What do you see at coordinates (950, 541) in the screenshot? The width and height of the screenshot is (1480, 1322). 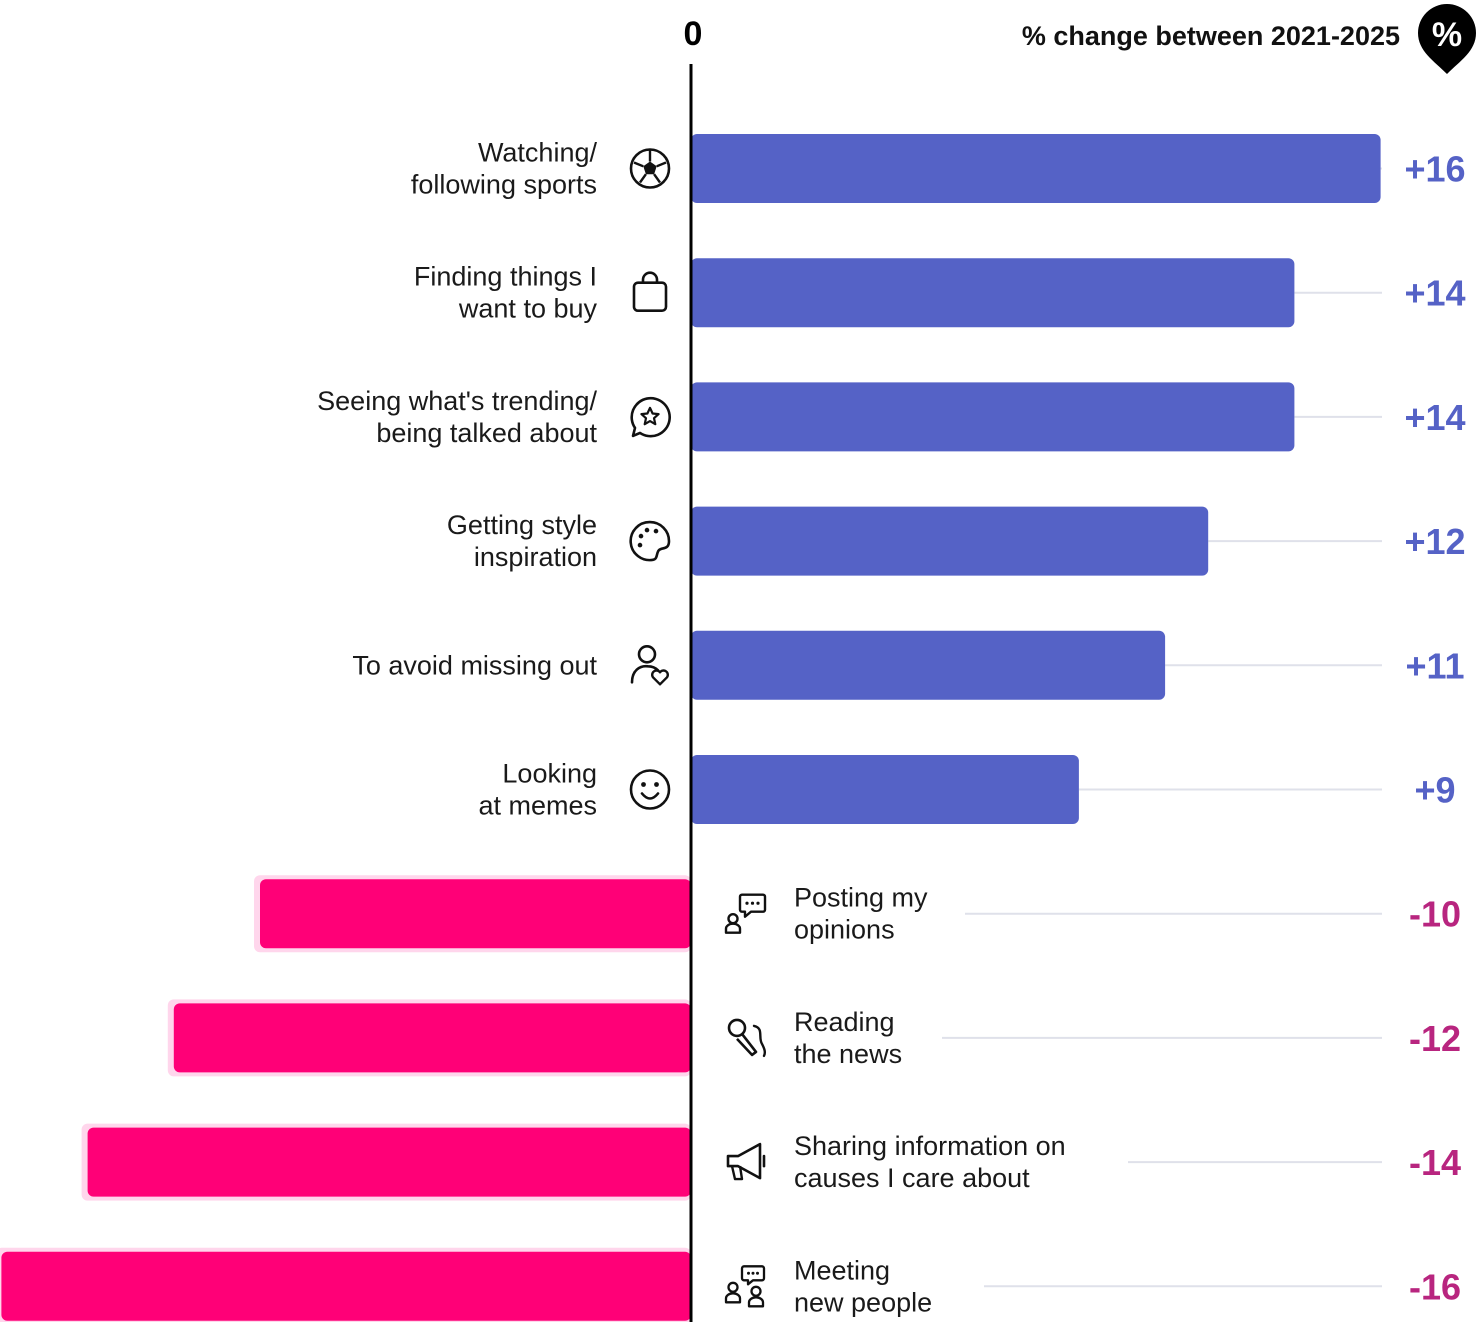 I see `bar-getting-style-inspiration` at bounding box center [950, 541].